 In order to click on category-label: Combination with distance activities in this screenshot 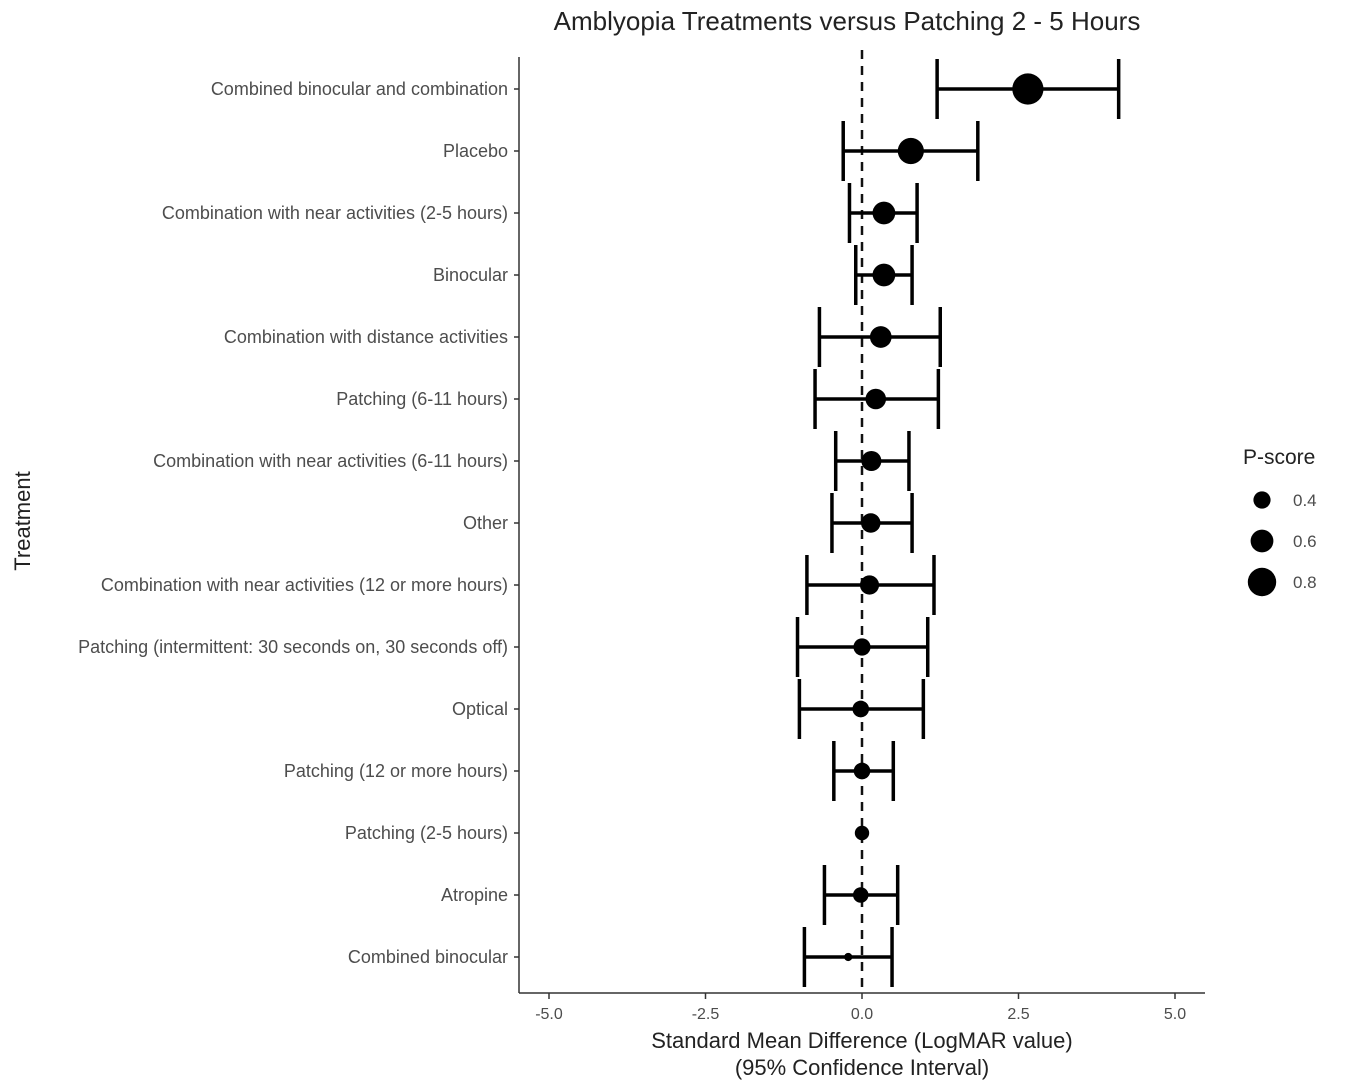, I will do `click(366, 337)`.